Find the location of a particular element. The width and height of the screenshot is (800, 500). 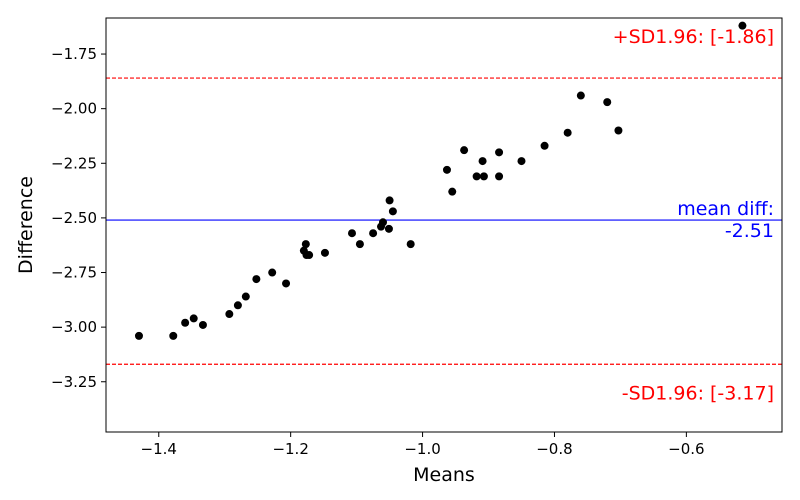

lower-limit-label: -SD1.96: [-3.17] is located at coordinates (698, 393).